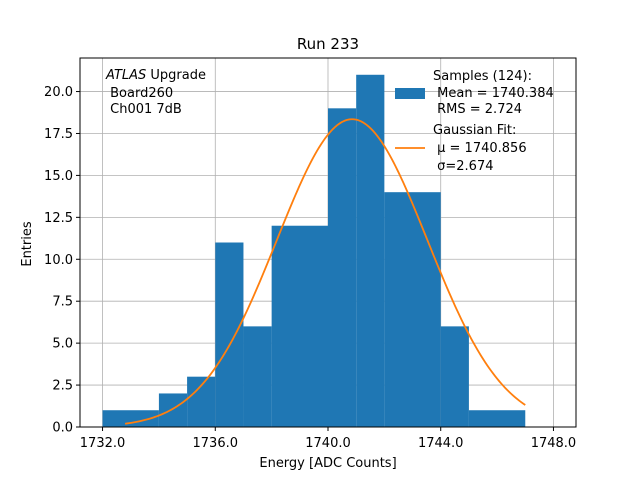  I want to click on y-tick-label: 12.5, so click(58, 218).